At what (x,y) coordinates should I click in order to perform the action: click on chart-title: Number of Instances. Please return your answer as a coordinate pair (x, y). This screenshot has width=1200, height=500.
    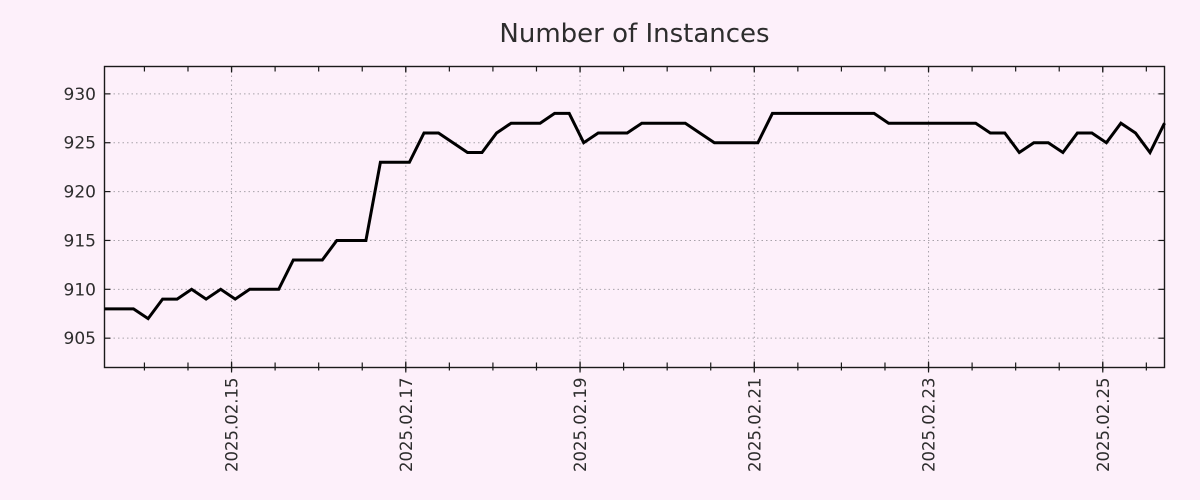
    Looking at the image, I should click on (634, 34).